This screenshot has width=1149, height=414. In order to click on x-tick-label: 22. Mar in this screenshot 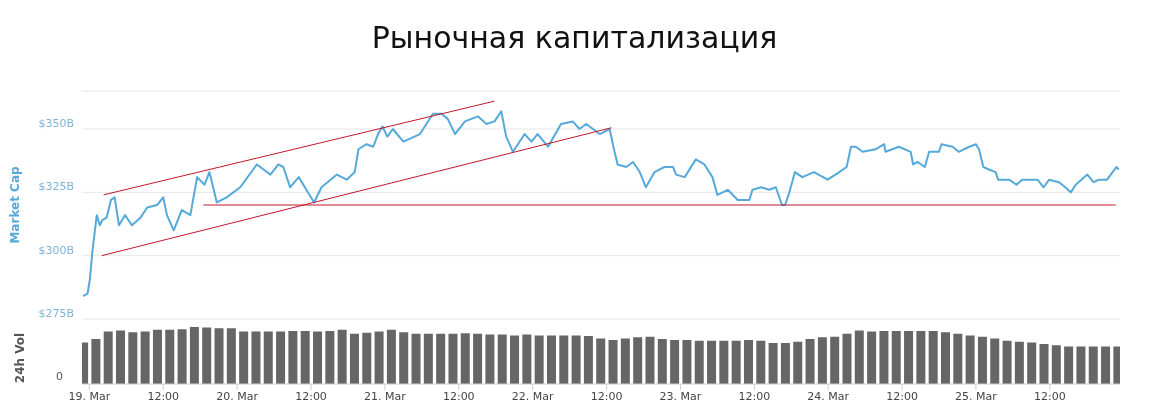, I will do `click(533, 396)`.